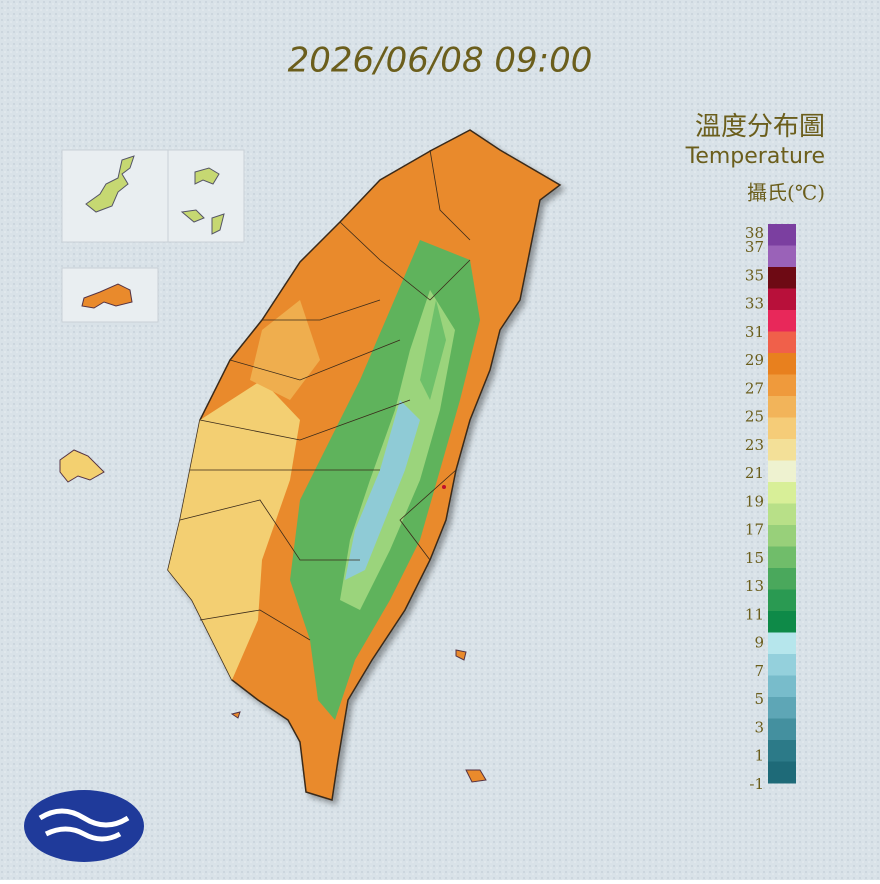  I want to click on legend-tick-label: 23, so click(754, 445).